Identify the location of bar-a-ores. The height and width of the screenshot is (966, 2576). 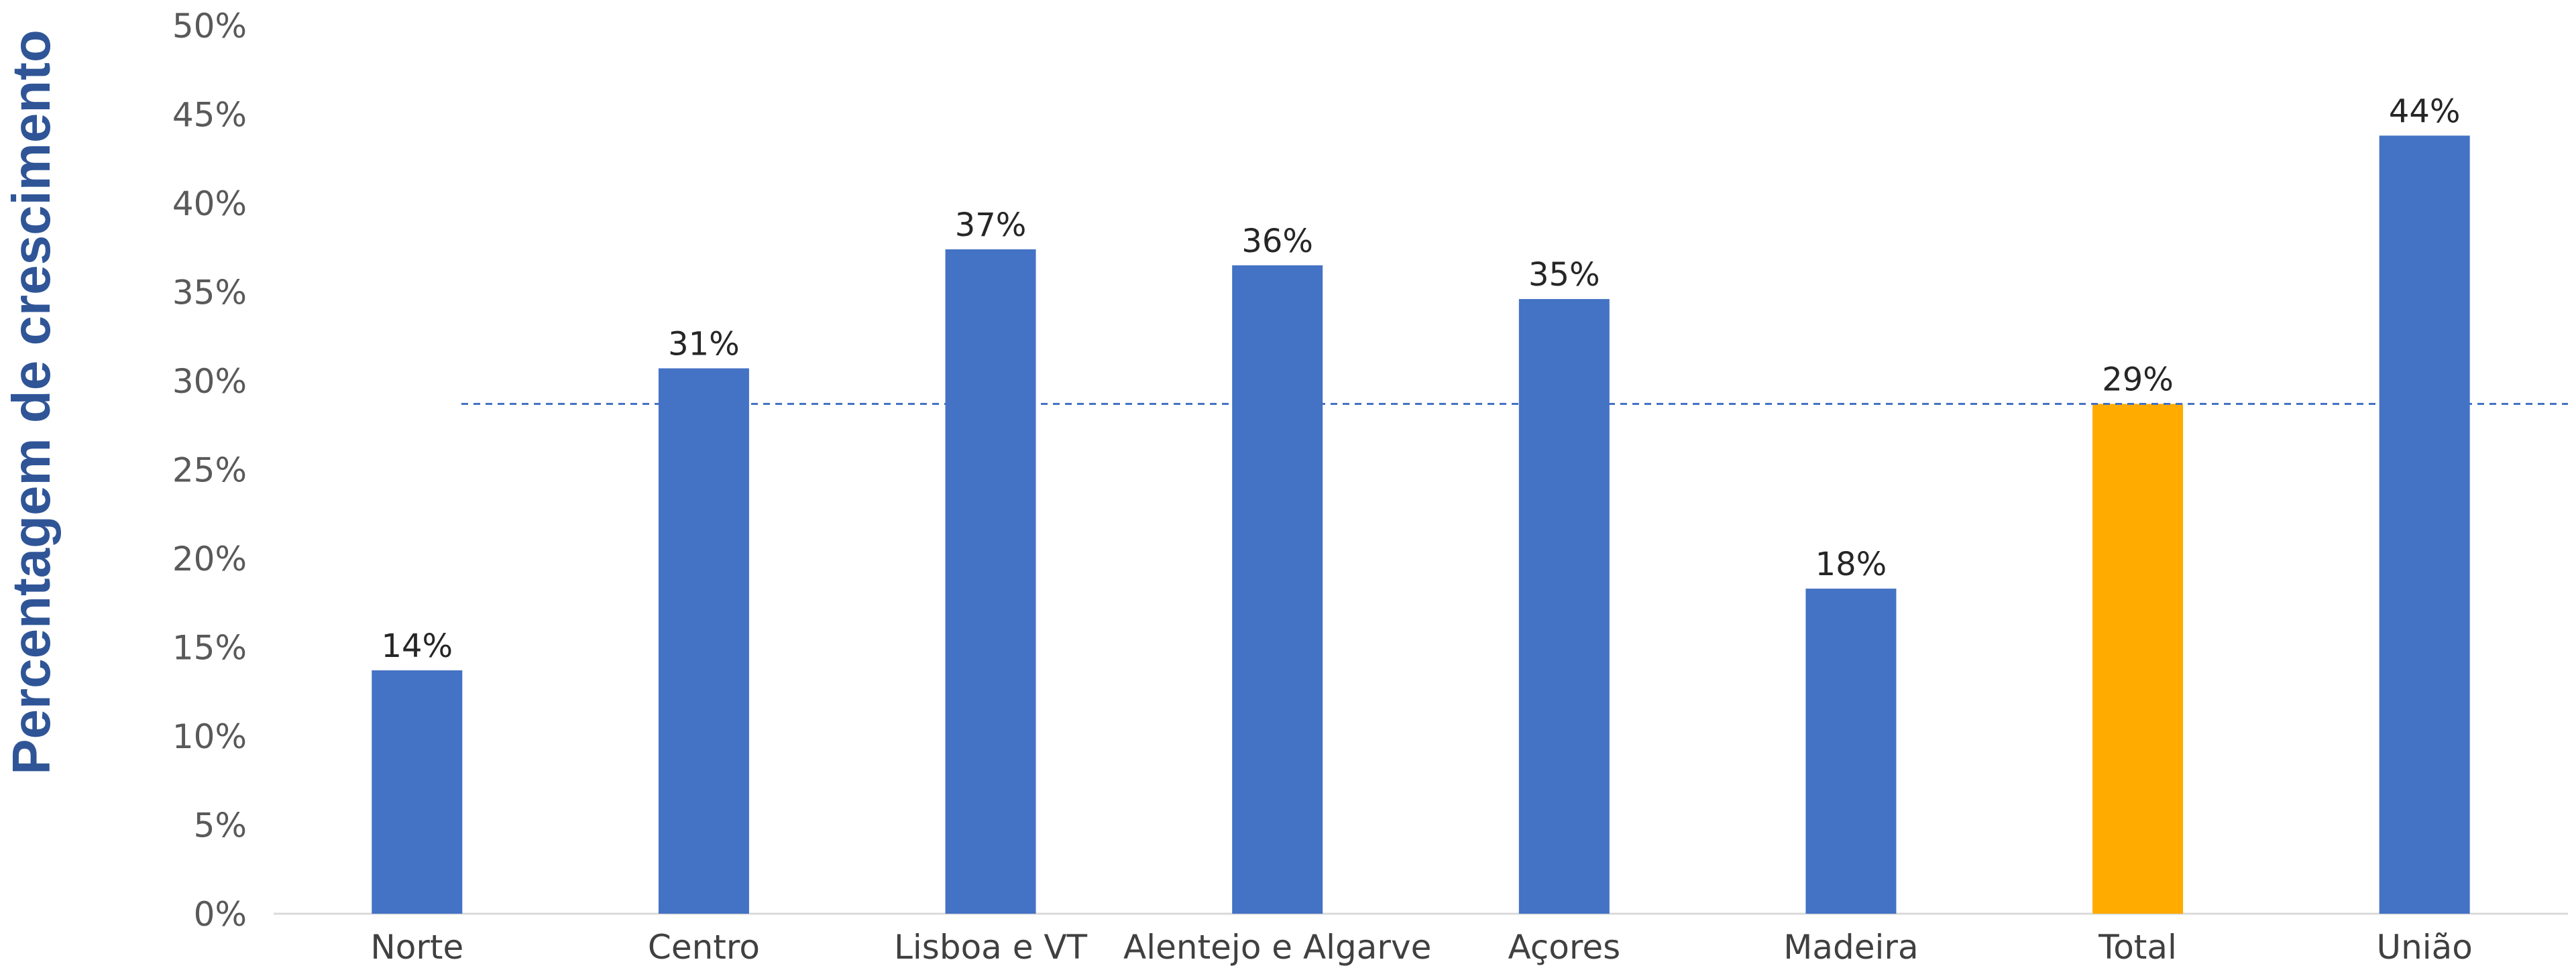
(1564, 606).